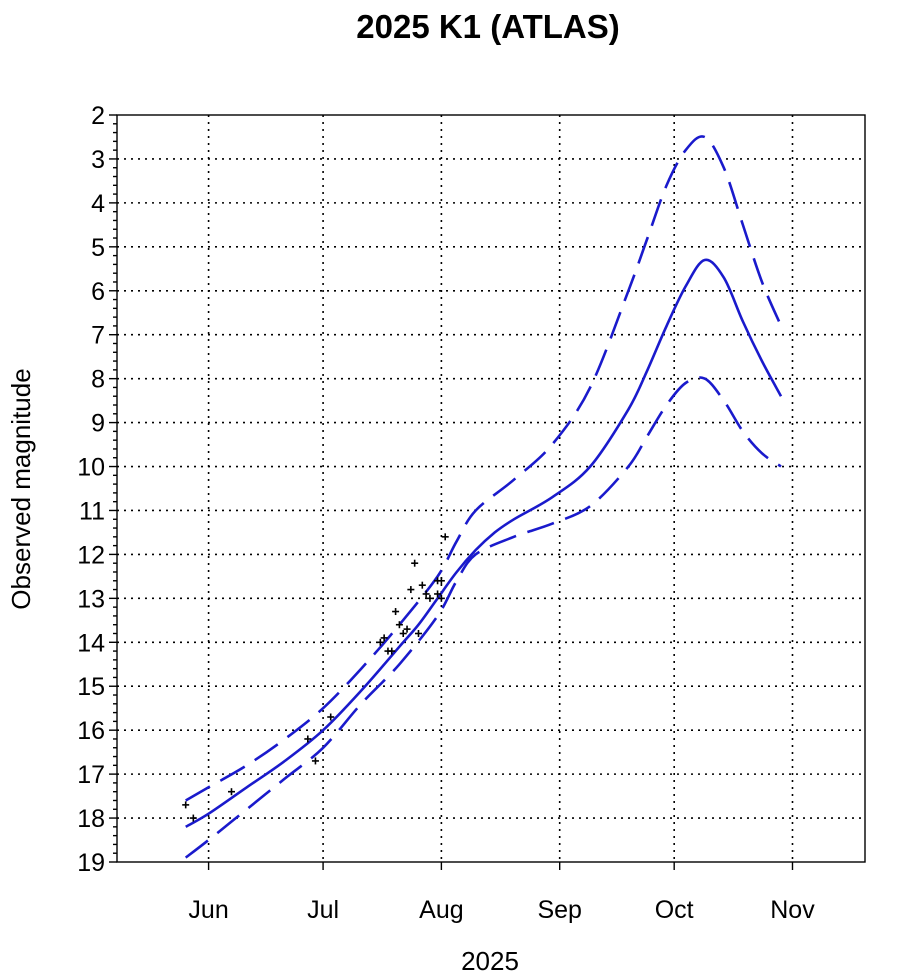  Describe the element at coordinates (98, 204) in the screenshot. I see `y-tick-label: 4` at that location.